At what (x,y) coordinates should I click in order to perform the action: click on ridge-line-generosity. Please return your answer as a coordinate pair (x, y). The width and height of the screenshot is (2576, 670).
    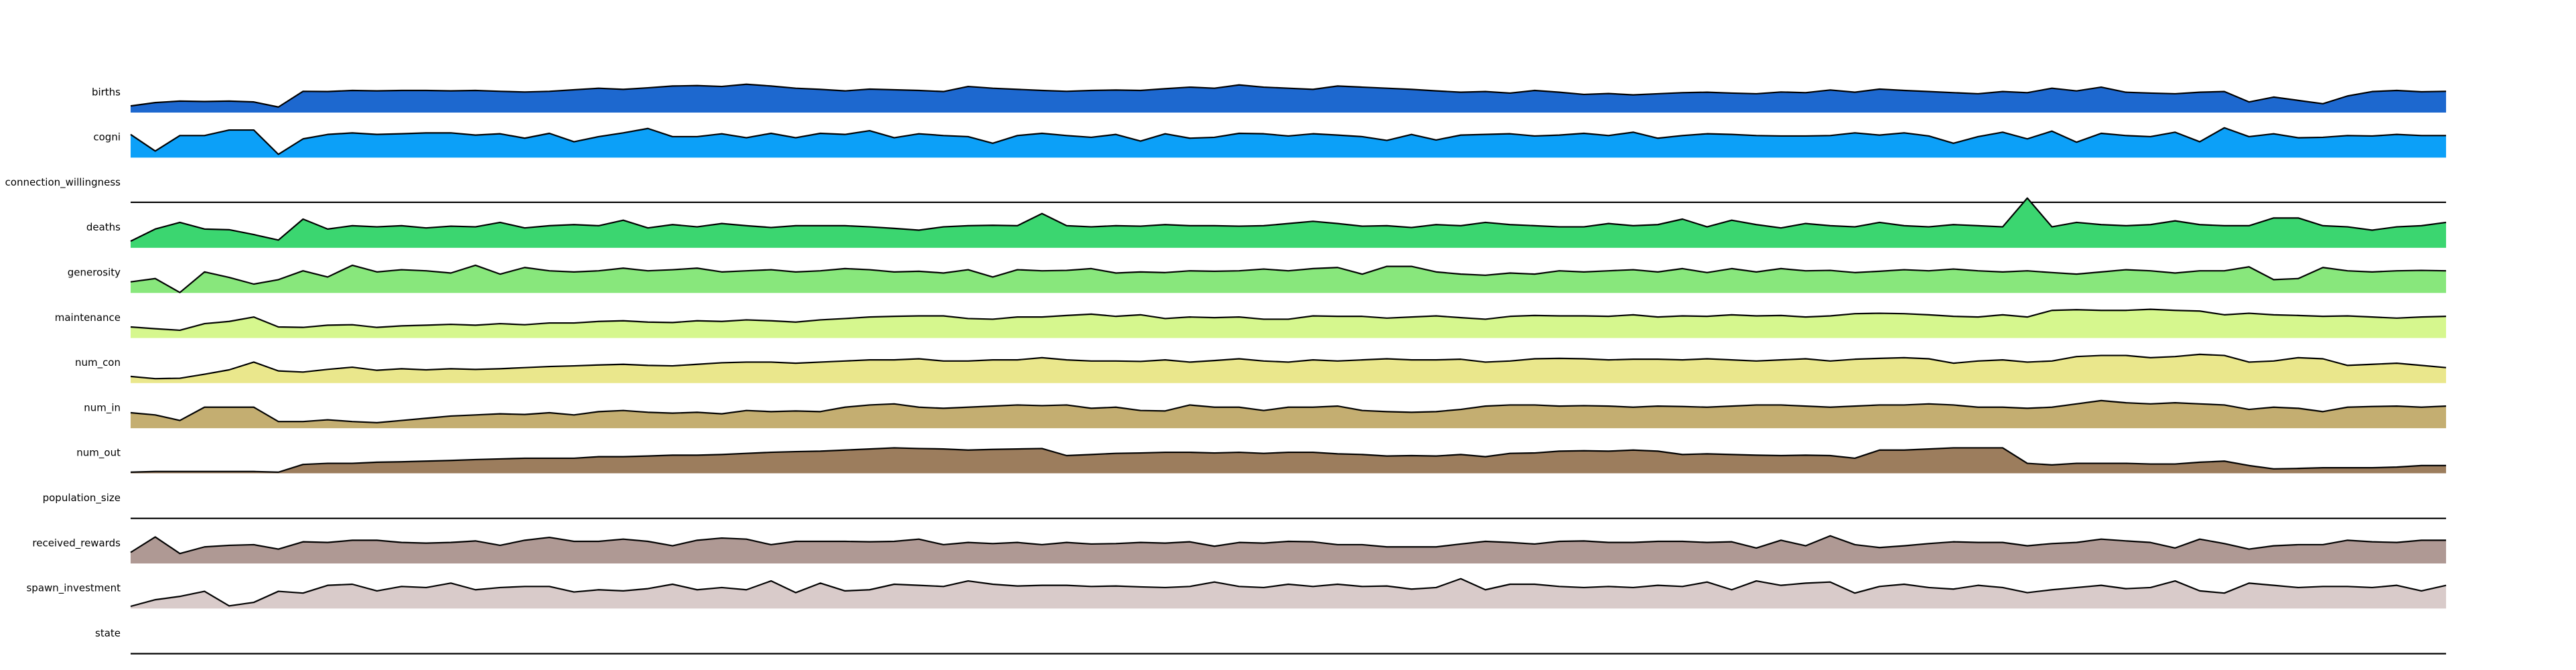
    Looking at the image, I should click on (1288, 279).